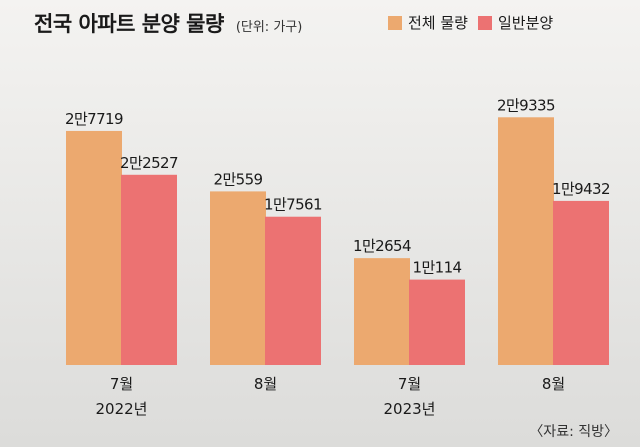 This screenshot has width=640, height=447. I want to click on legend-label-general: 일반분양, so click(525, 23).